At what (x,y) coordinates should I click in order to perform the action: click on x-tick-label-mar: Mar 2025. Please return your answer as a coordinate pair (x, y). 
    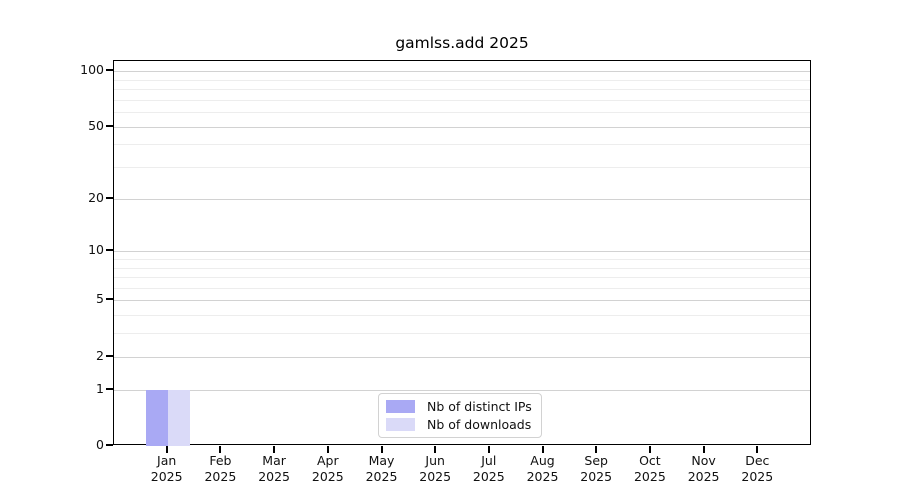
    Looking at the image, I should click on (274, 468).